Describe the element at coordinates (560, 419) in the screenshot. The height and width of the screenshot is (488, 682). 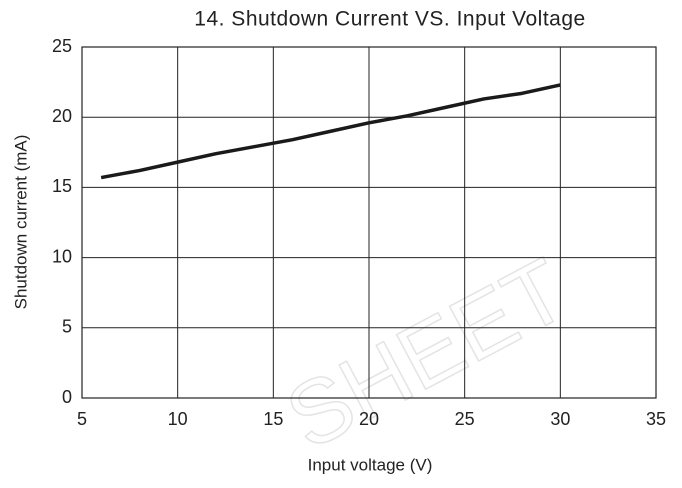
I see `x-tick-label: 30` at that location.